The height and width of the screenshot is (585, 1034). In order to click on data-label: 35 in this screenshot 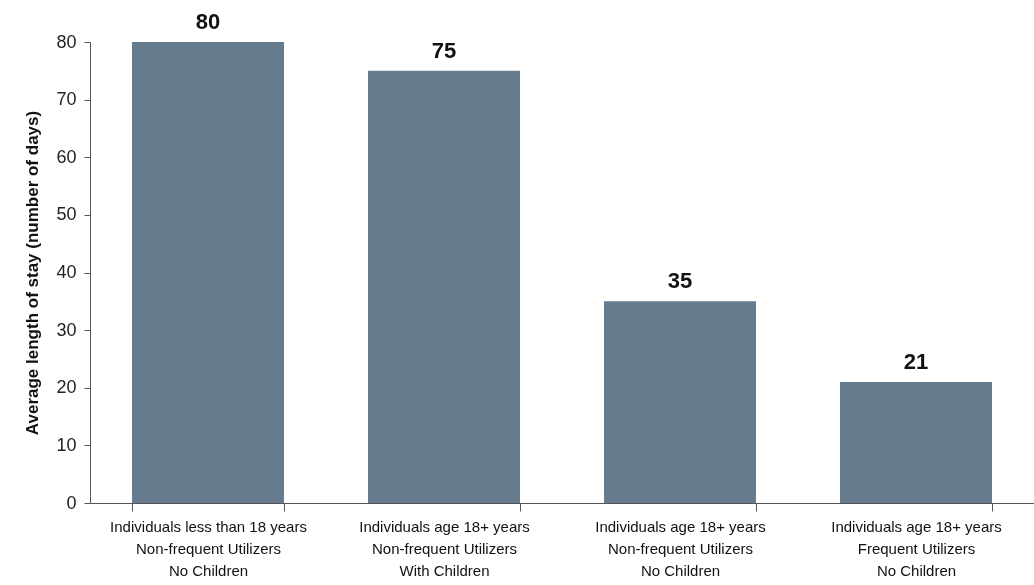, I will do `click(680, 281)`.